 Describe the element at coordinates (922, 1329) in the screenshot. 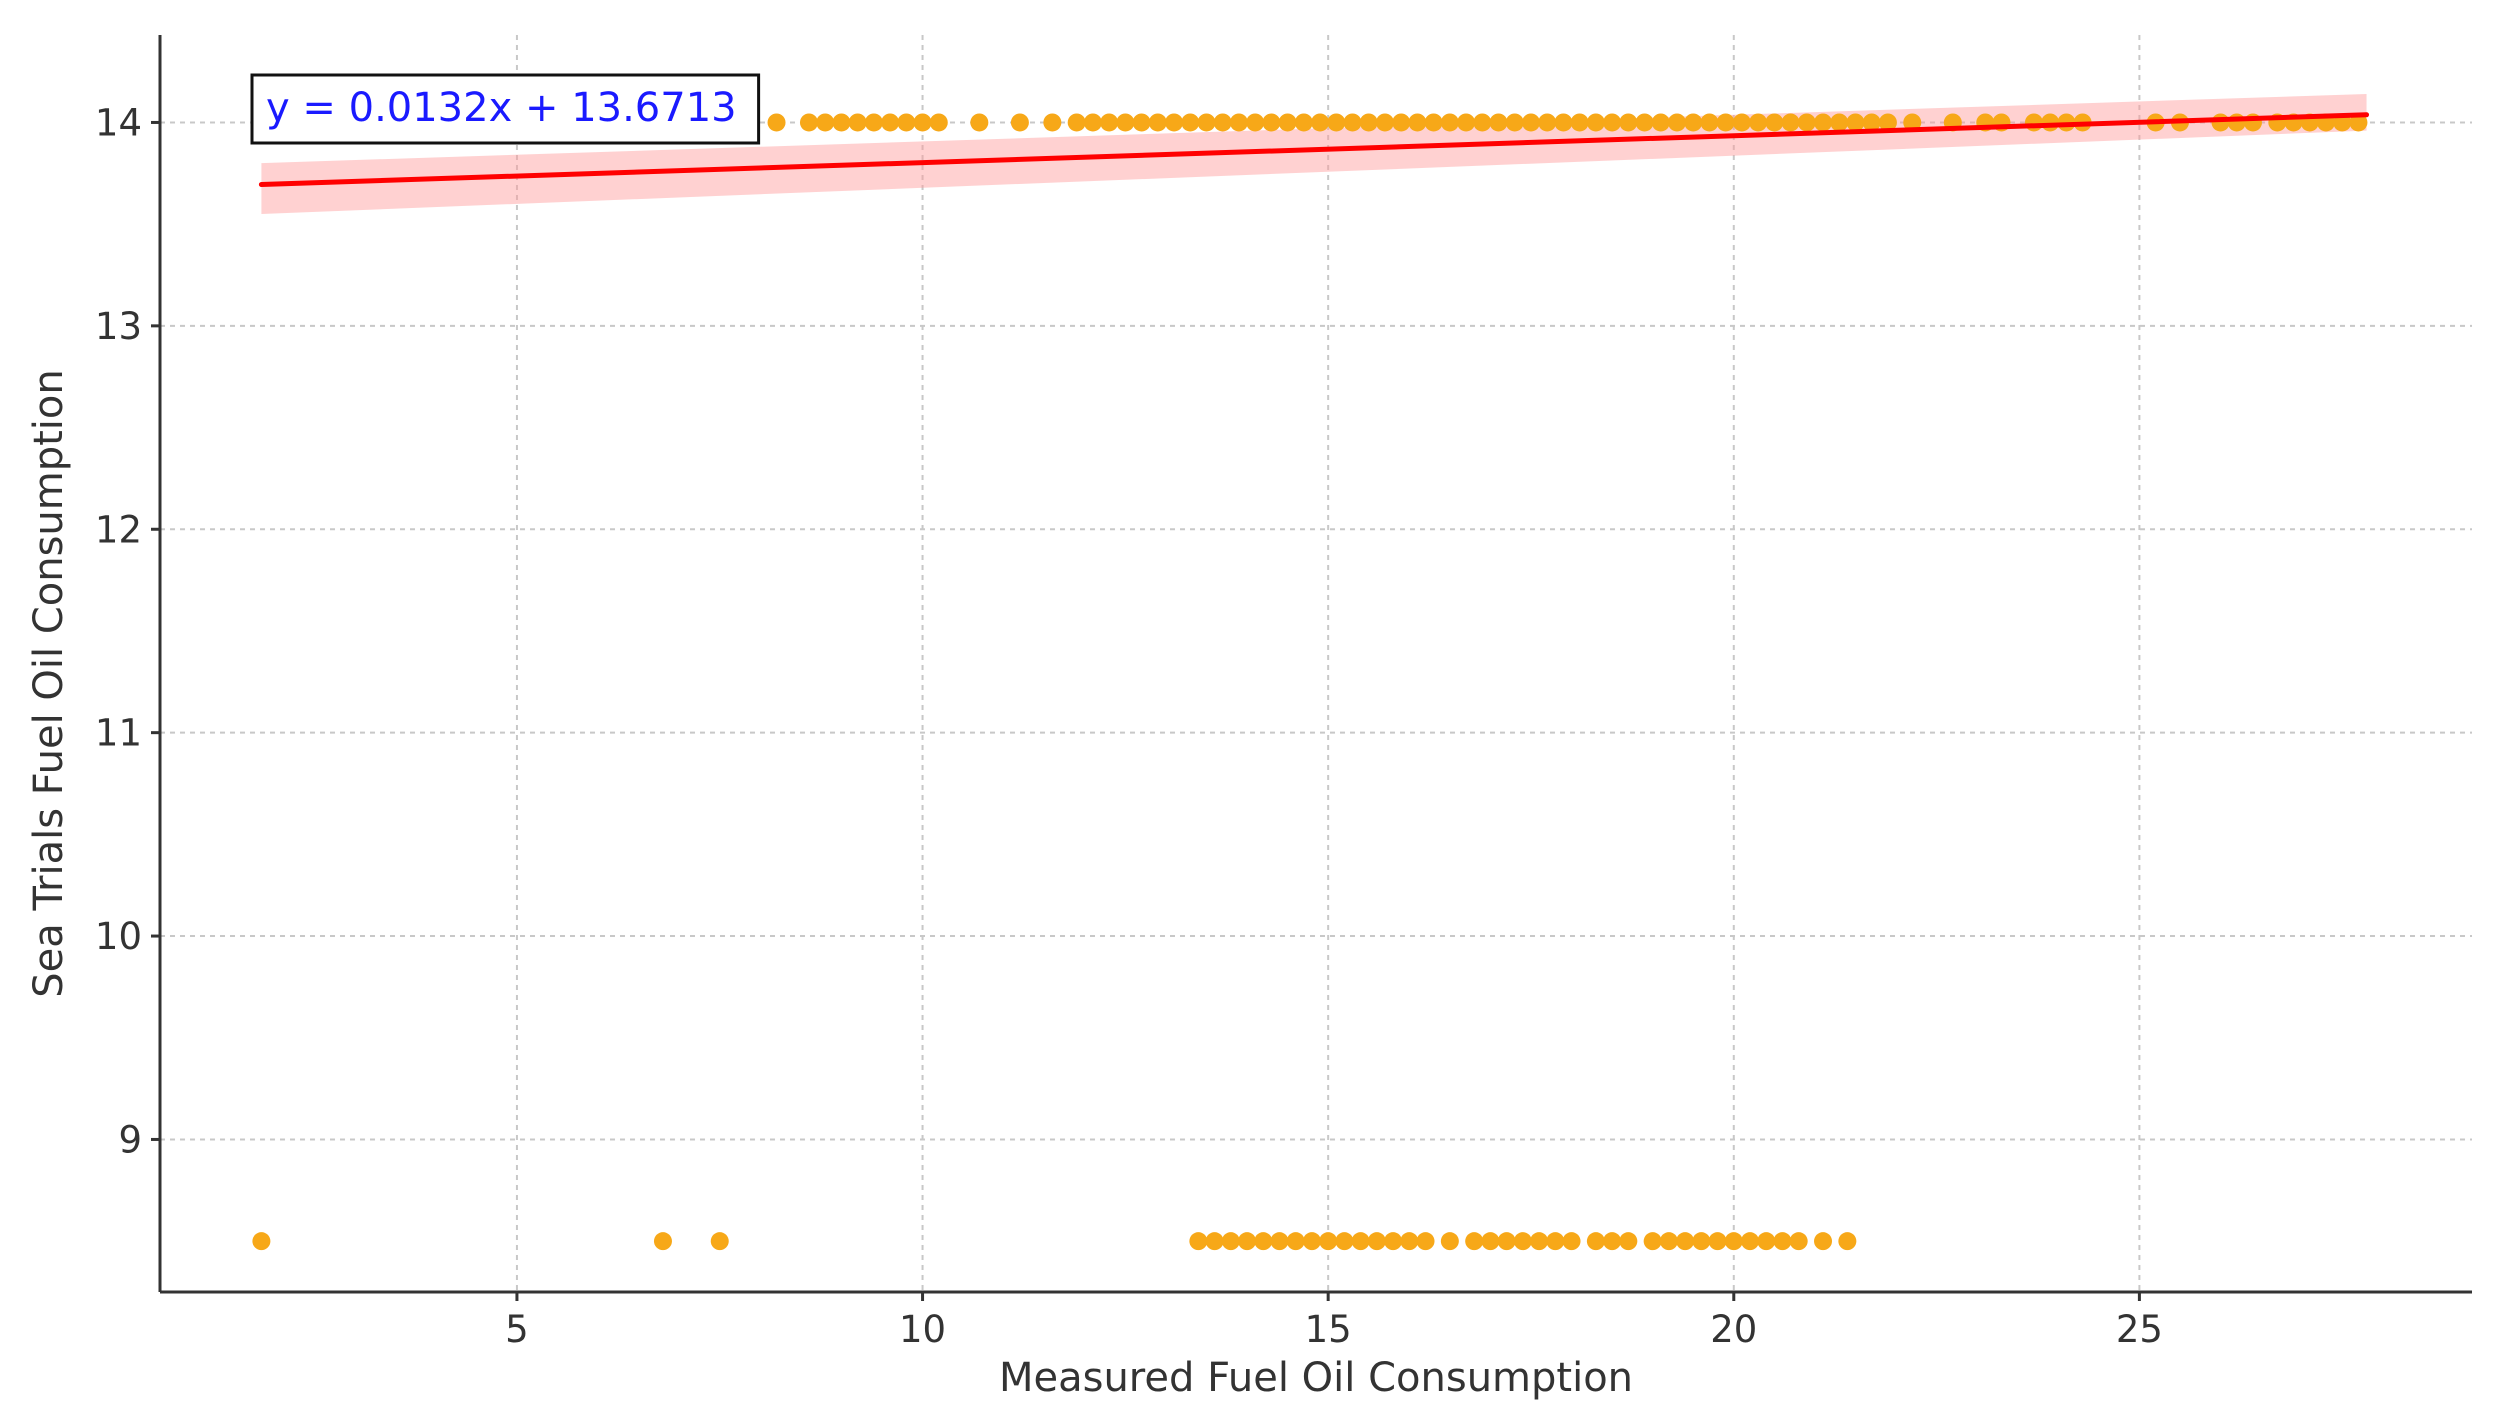

I see `x-tick-label: 10` at that location.